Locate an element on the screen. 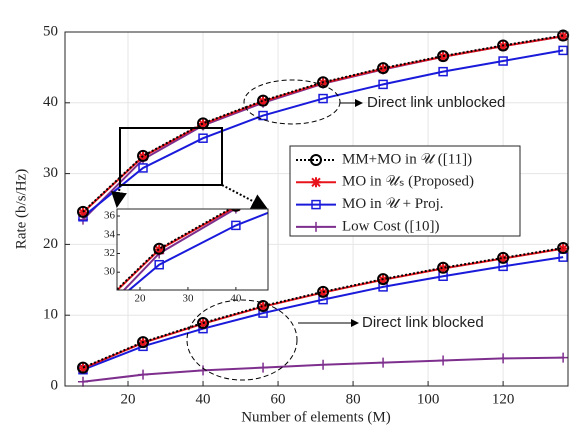 The image size is (582, 437). inset-y-tick-label: 32 is located at coordinates (109, 253).